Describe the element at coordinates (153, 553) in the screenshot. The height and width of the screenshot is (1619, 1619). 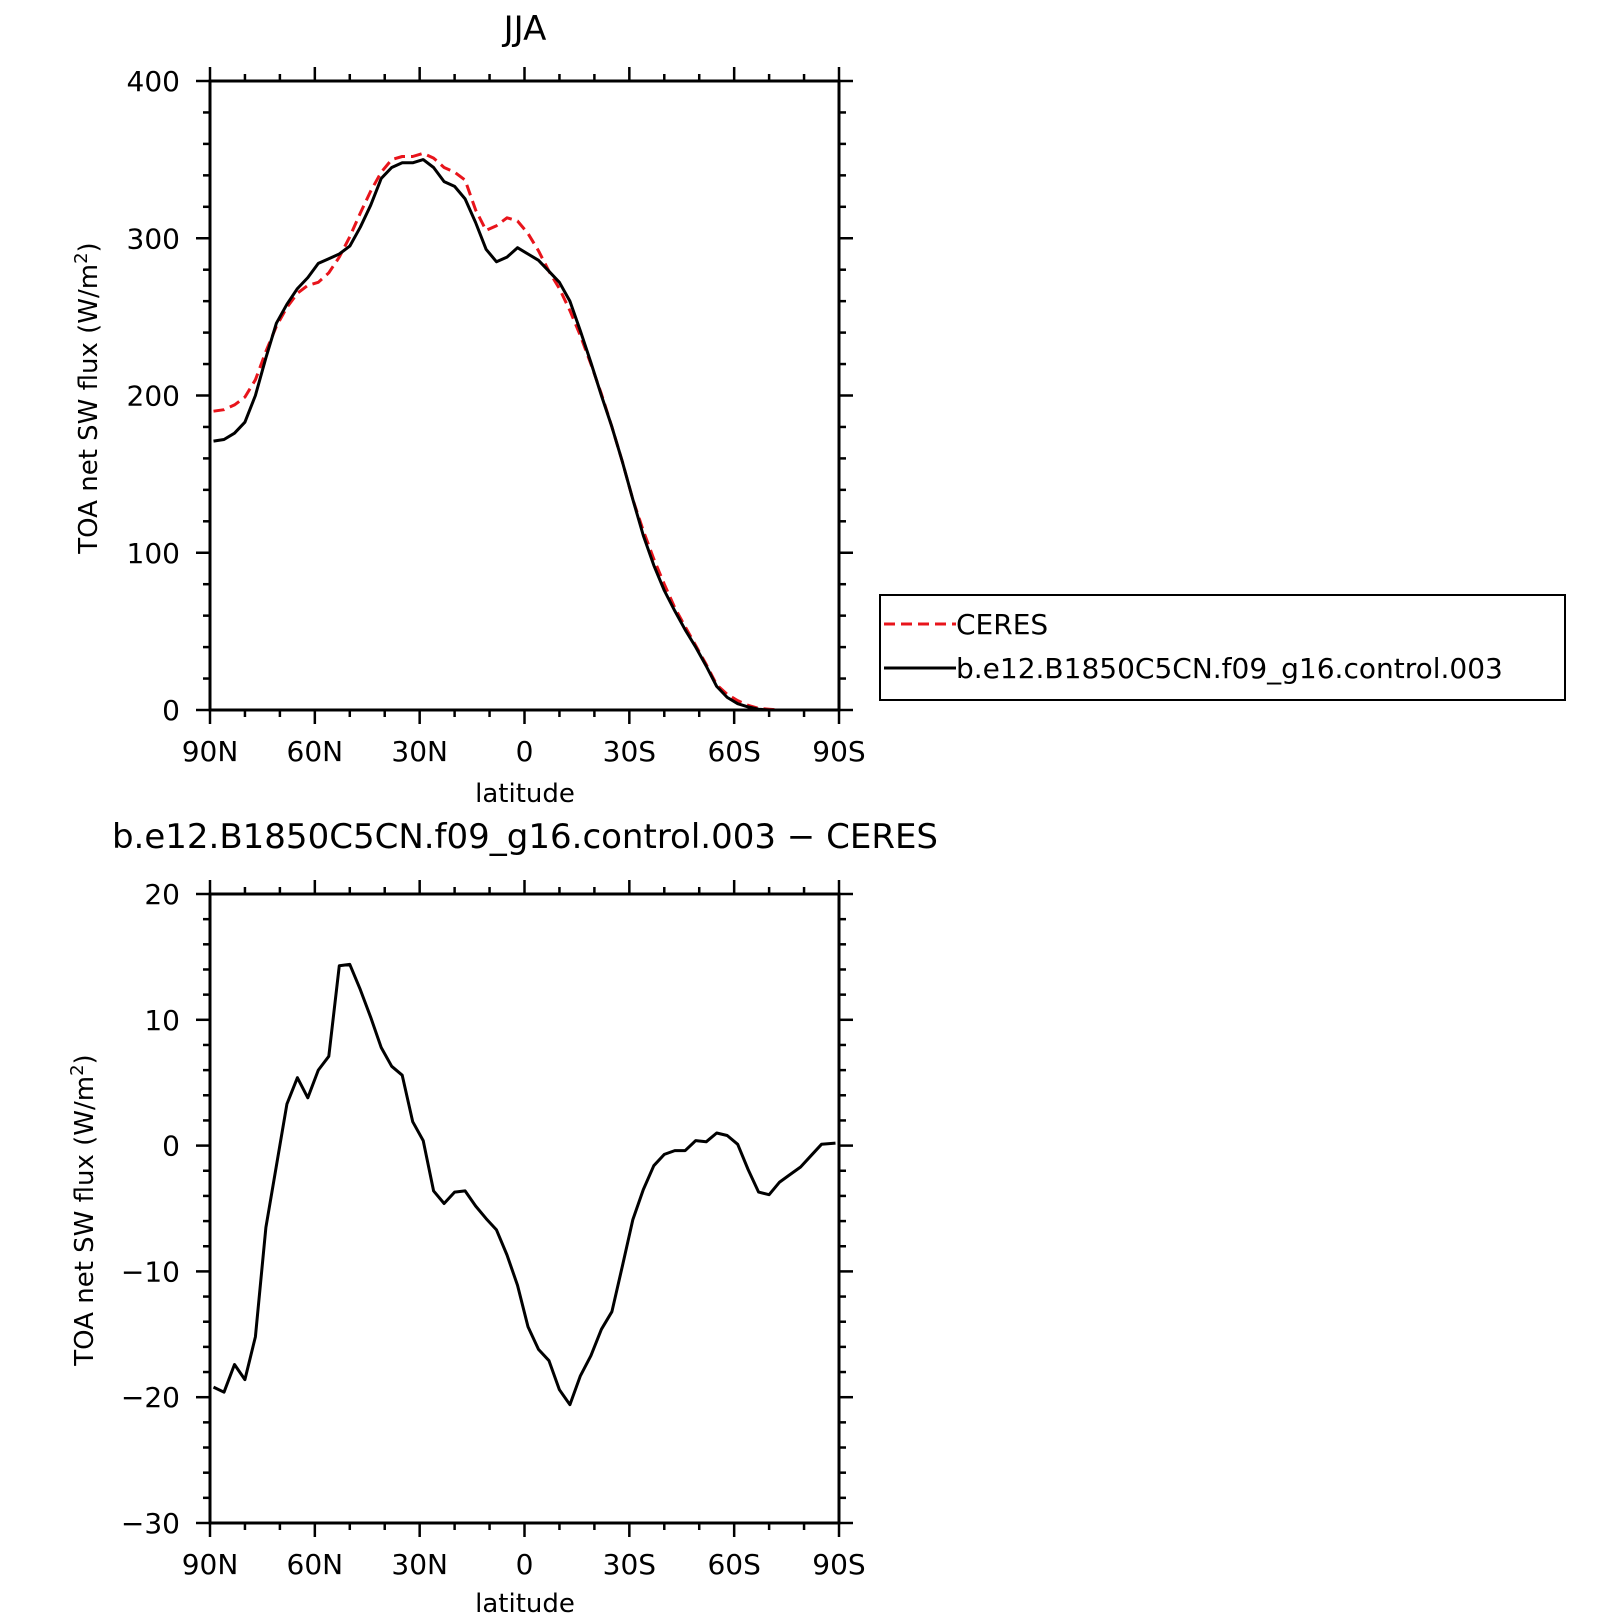
I see `top-y-tick-label: 100` at that location.